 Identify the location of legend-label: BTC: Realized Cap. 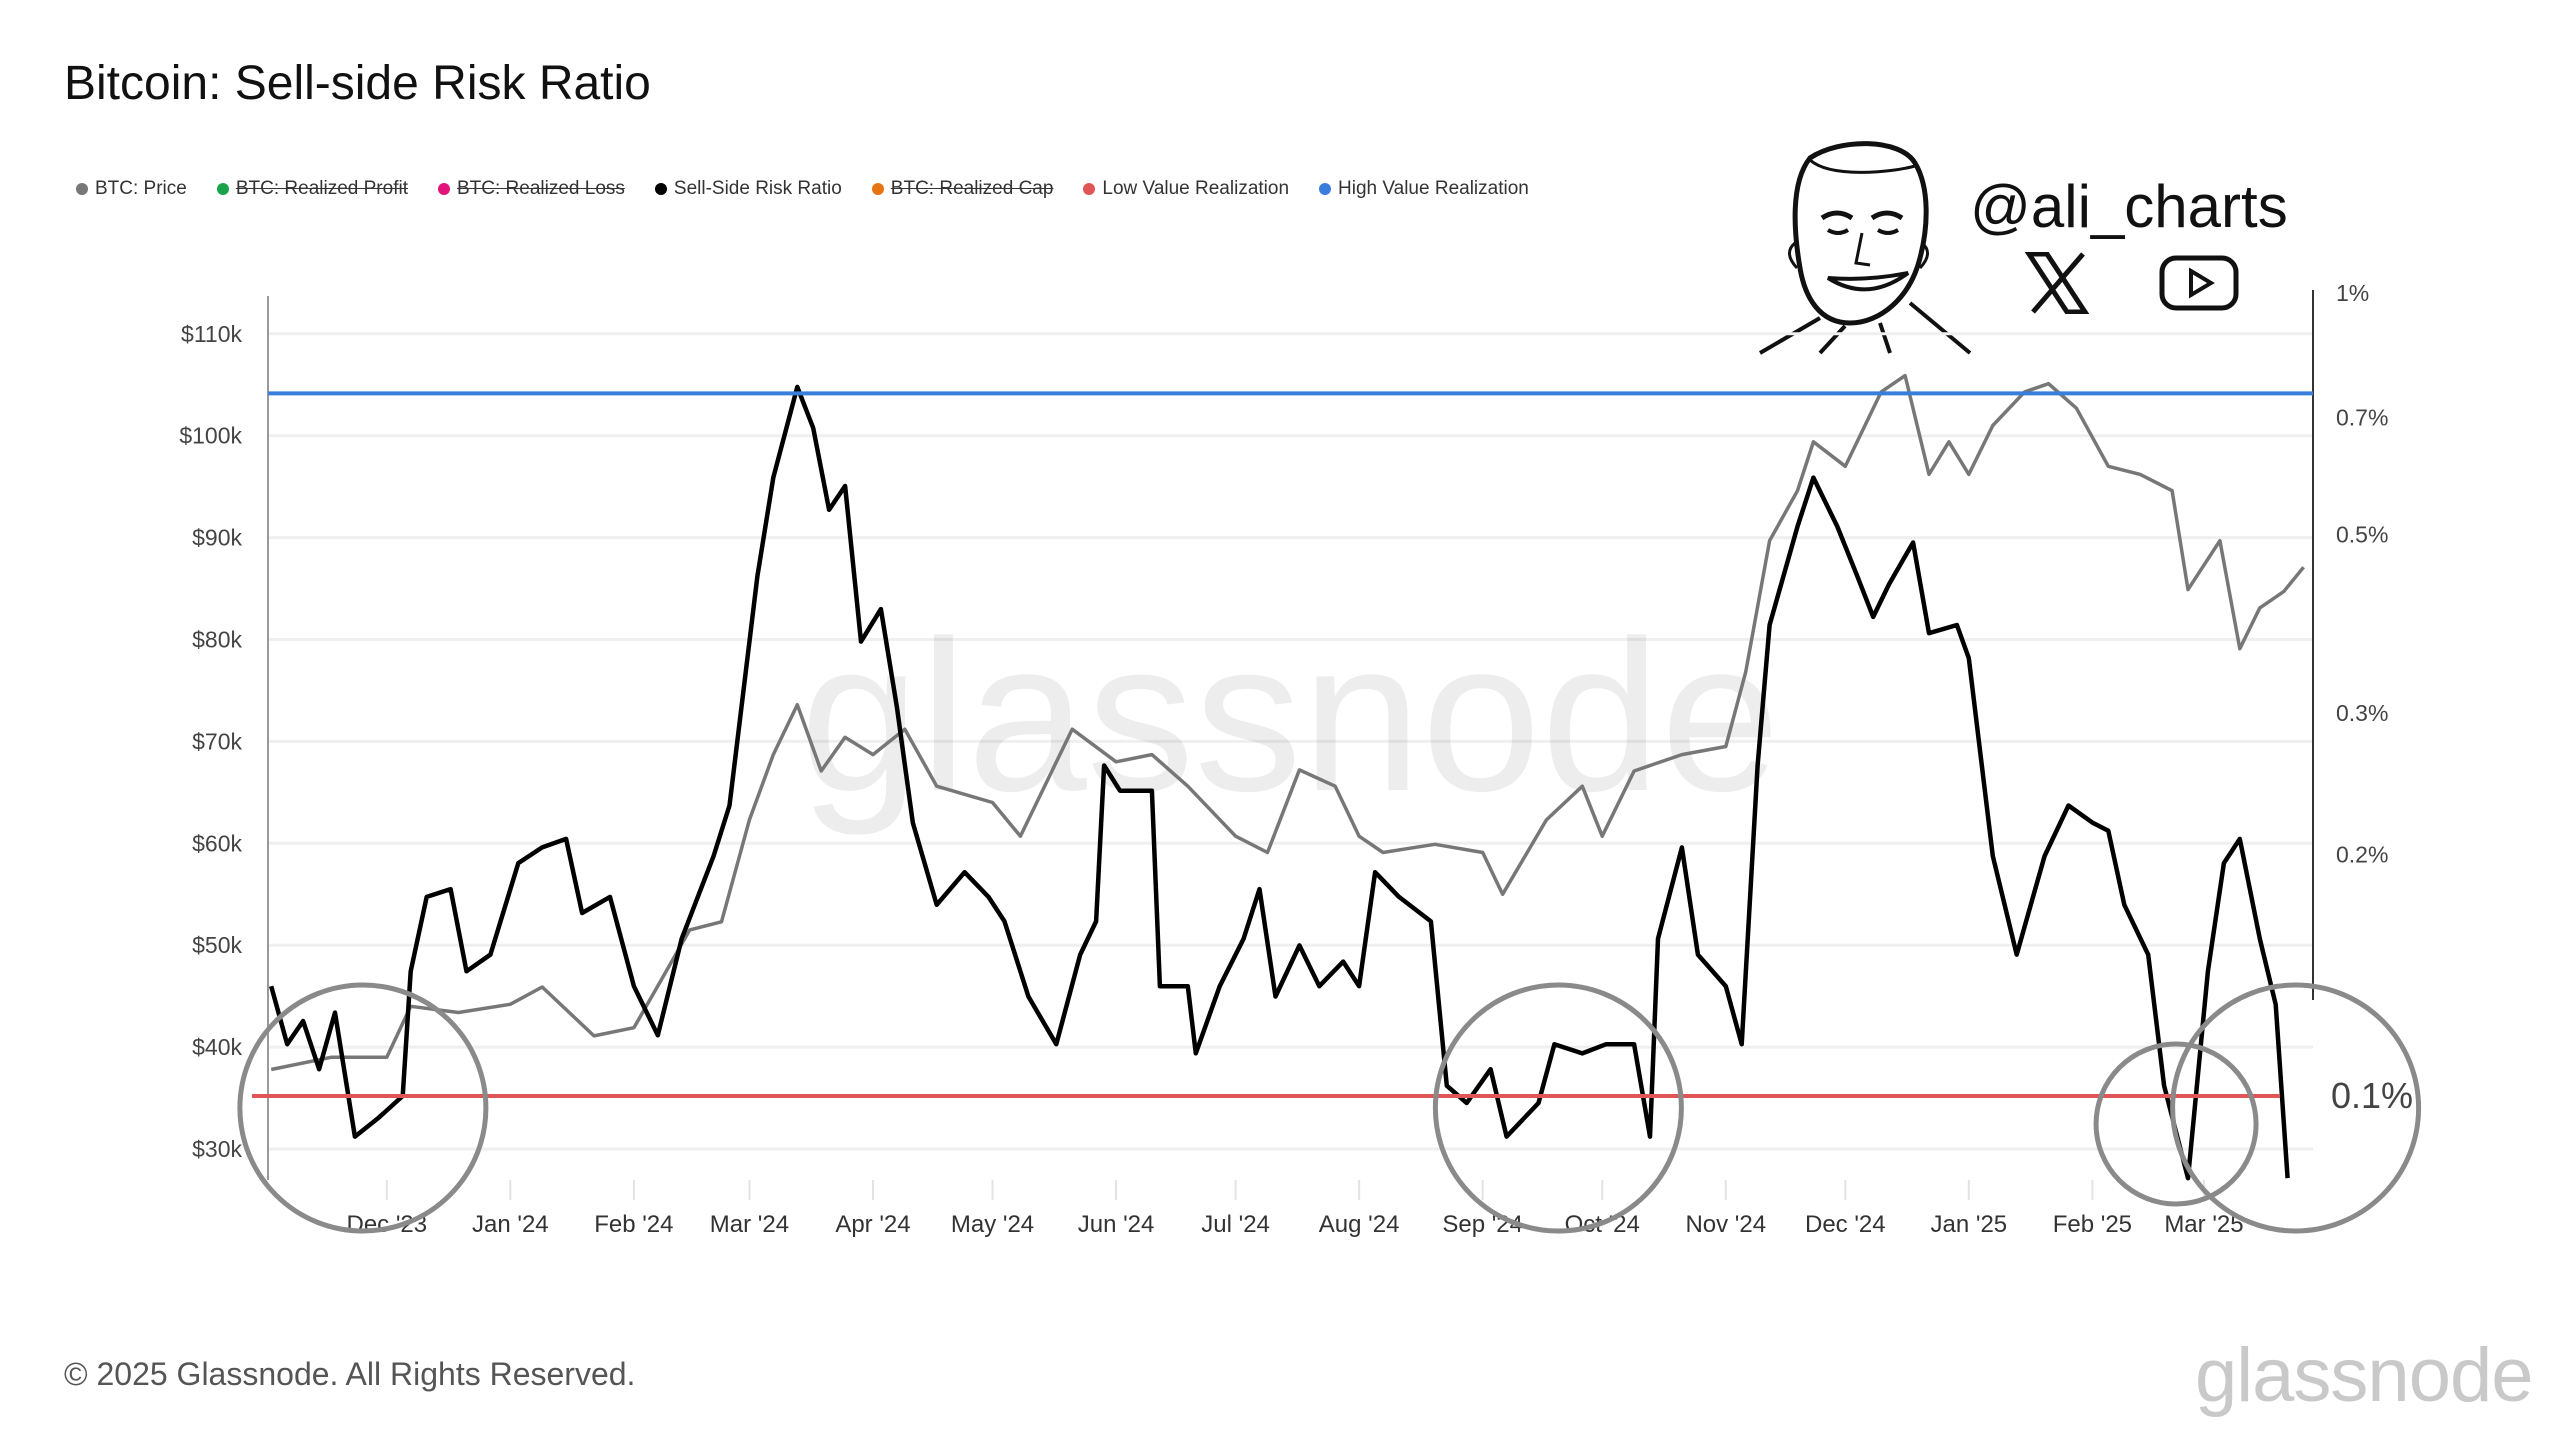
(972, 188).